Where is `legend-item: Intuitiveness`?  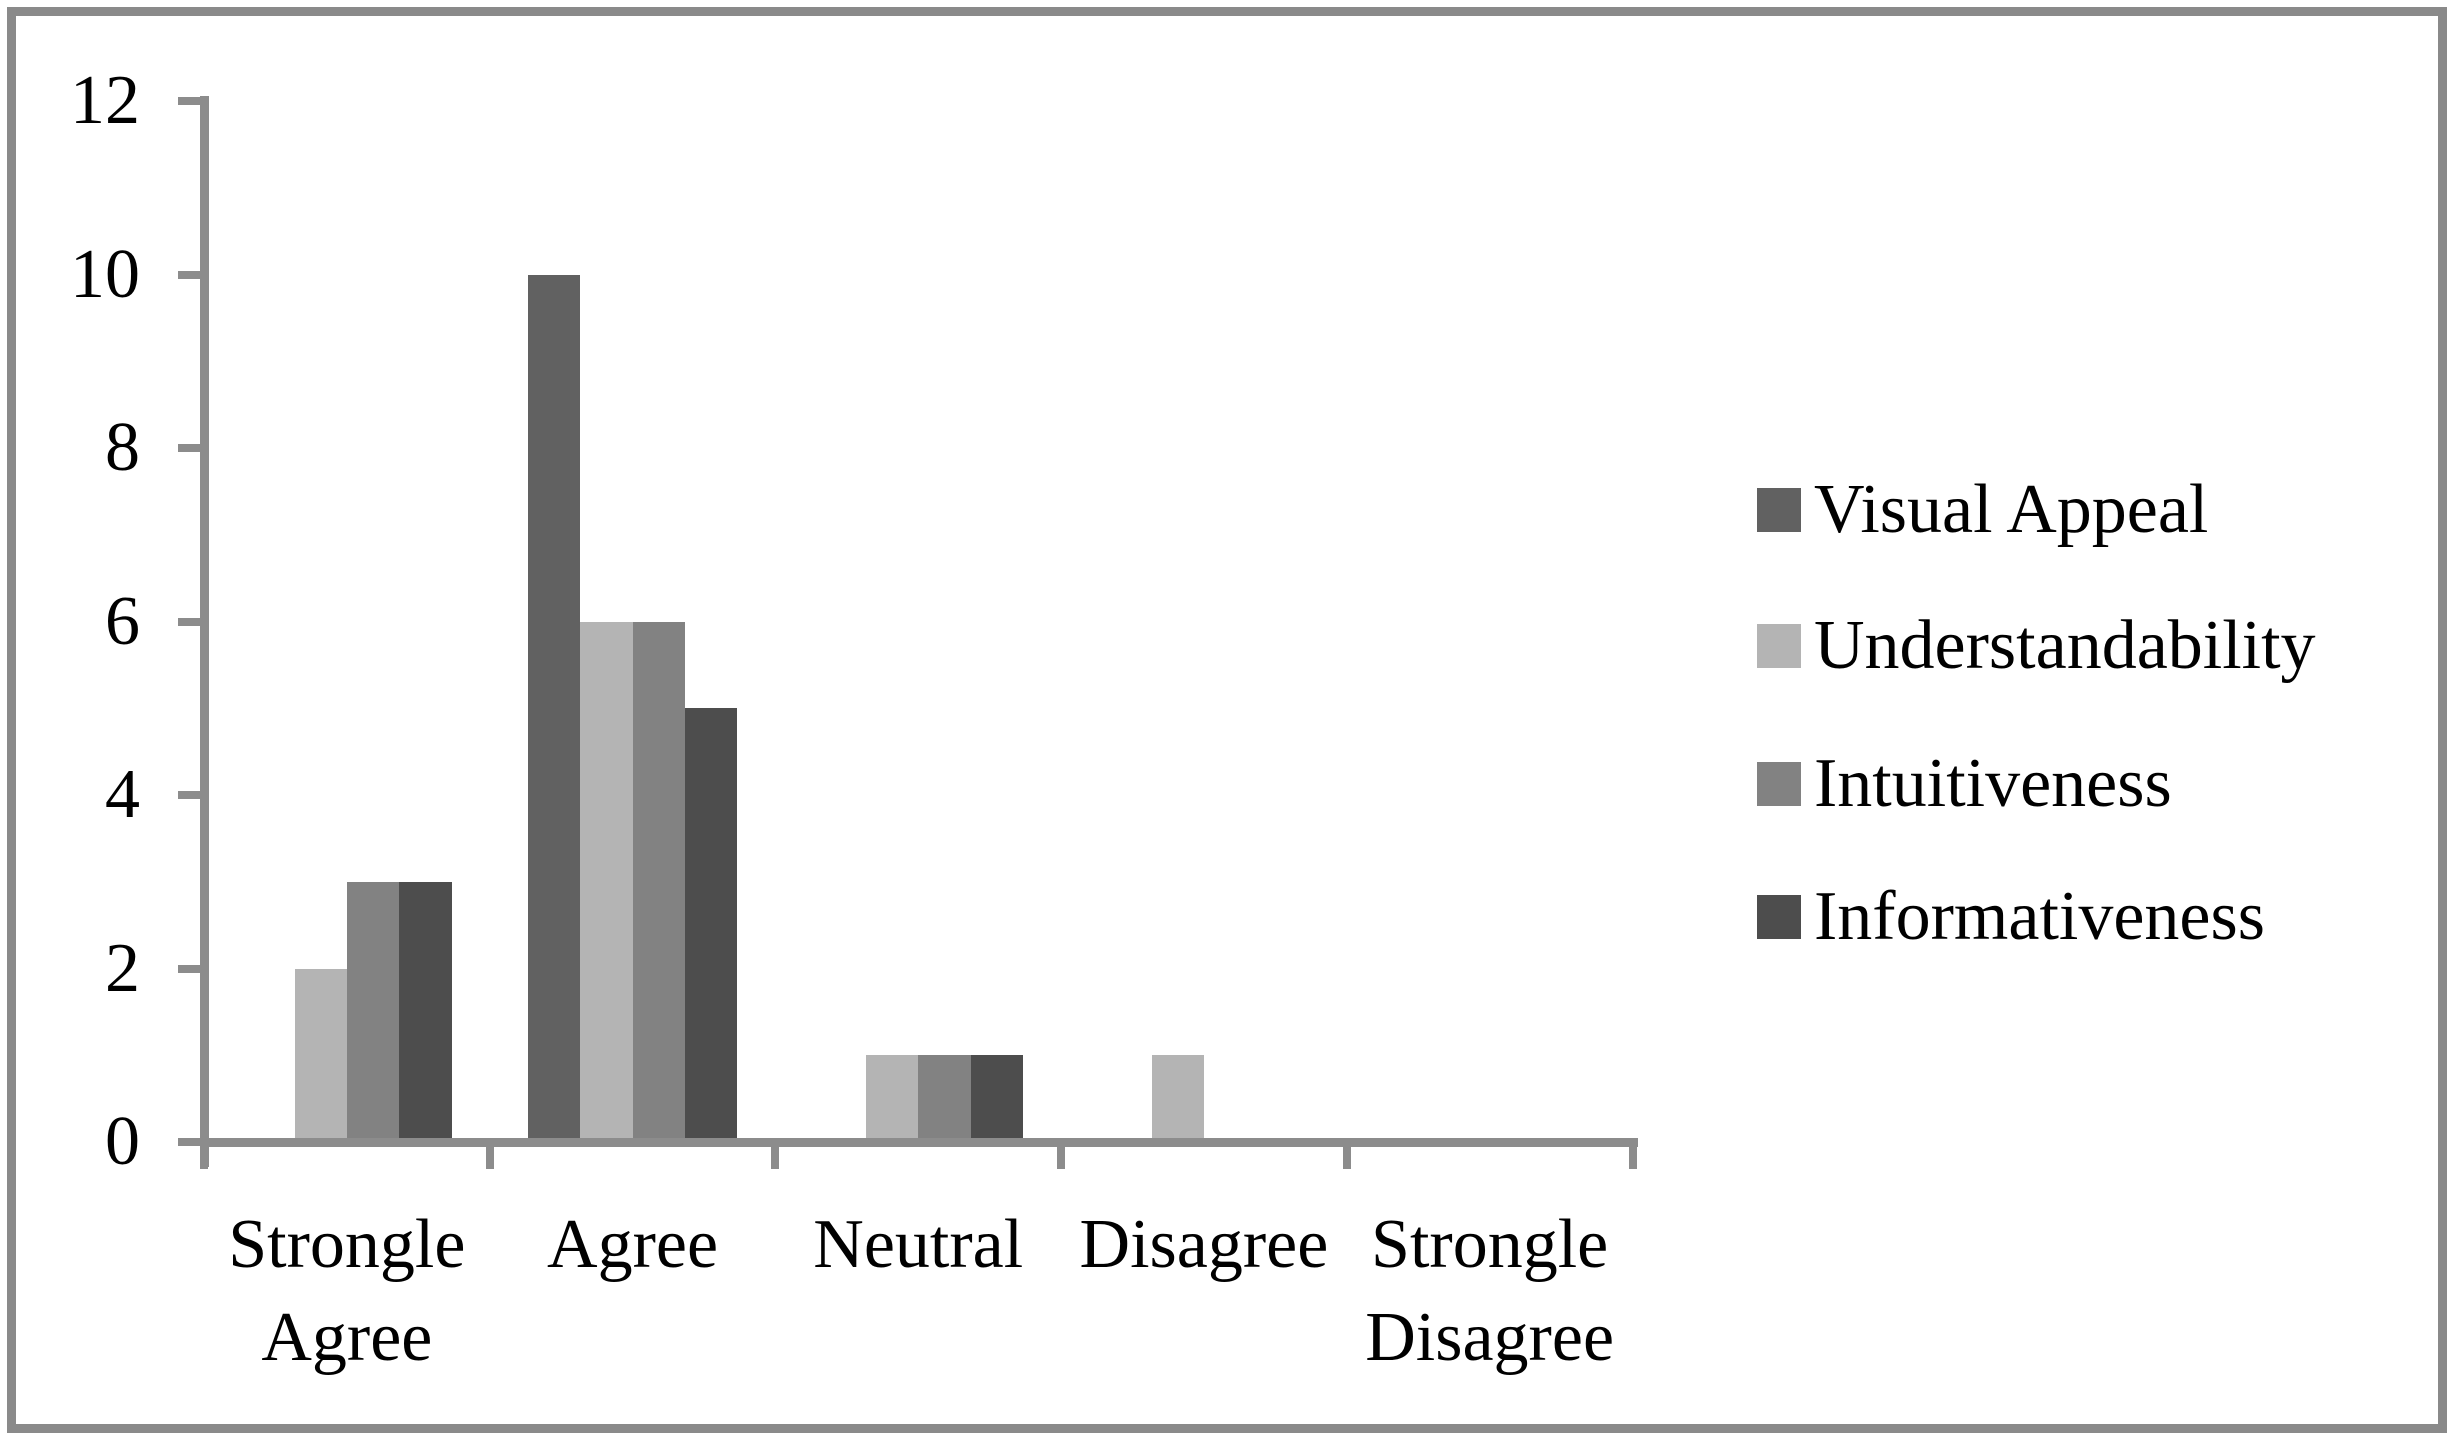
legend-item: Intuitiveness is located at coordinates (1964, 784).